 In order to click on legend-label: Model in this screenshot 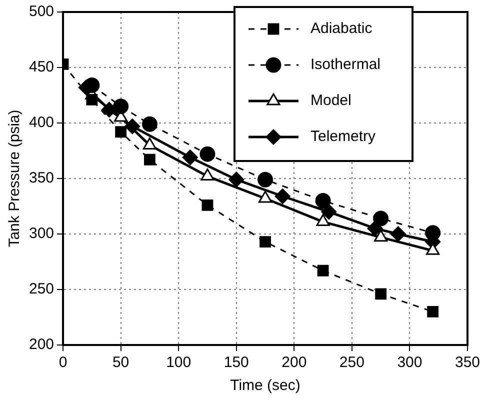, I will do `click(331, 101)`.